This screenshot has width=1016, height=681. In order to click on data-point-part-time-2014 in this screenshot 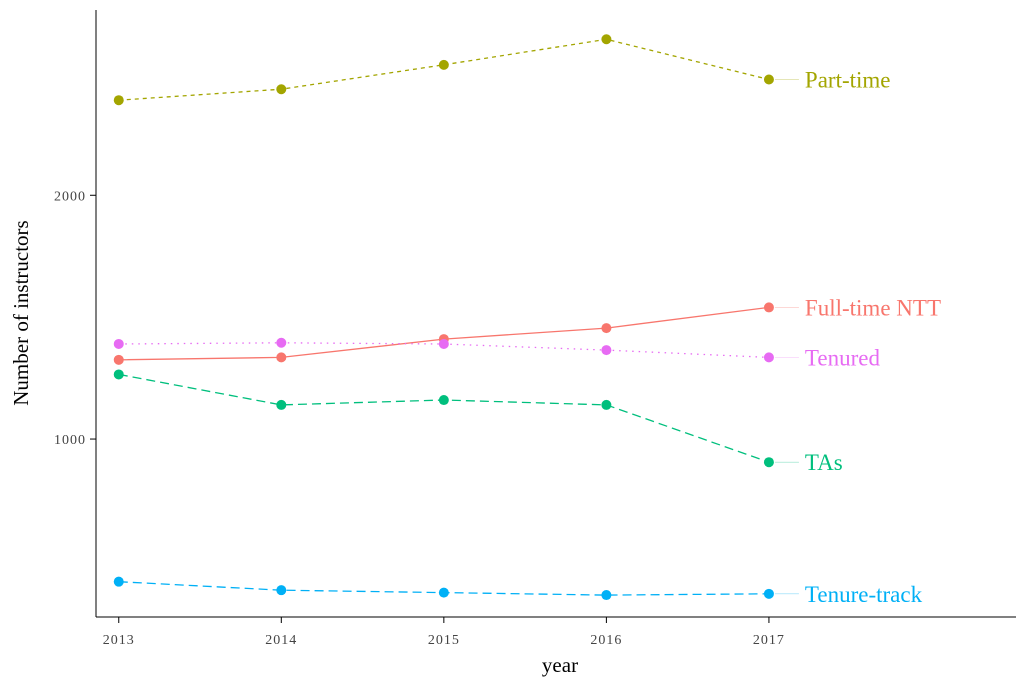, I will do `click(281, 89)`.